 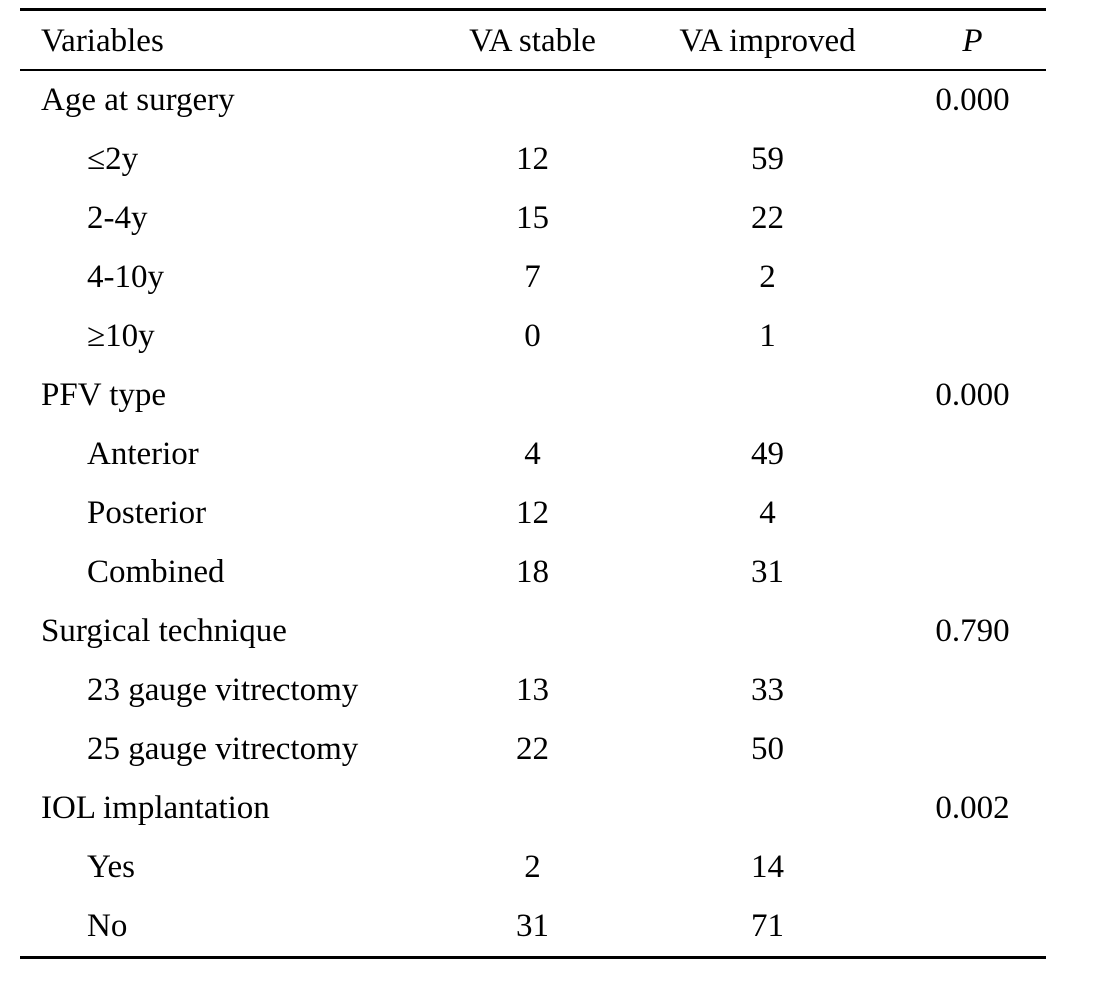 What do you see at coordinates (767, 159) in the screenshot?
I see `row-va-improved: 59` at bounding box center [767, 159].